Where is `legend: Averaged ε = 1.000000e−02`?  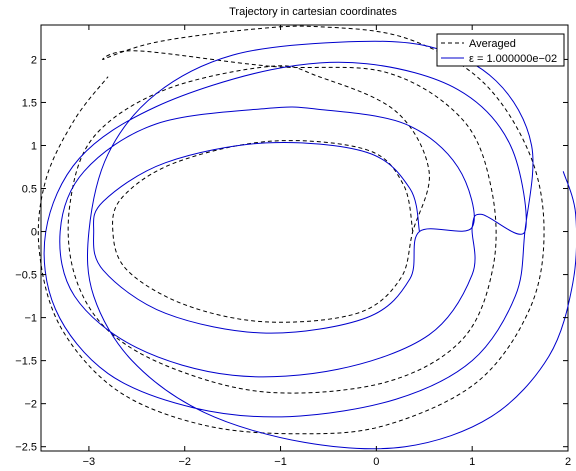
legend: Averaged ε = 1.000000e−02 is located at coordinates (500, 50).